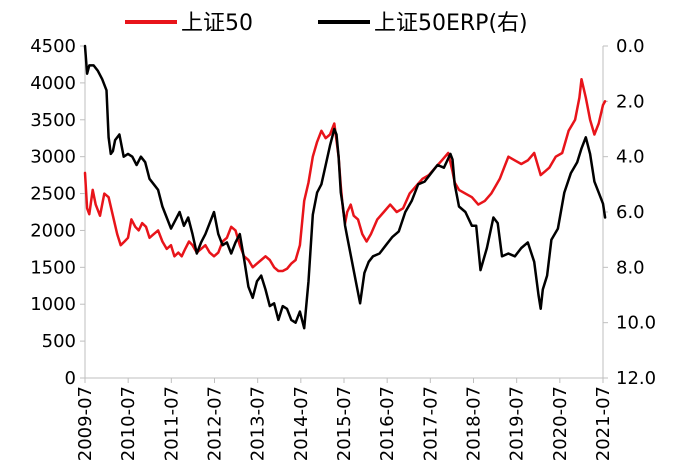 Image resolution: width=693 pixels, height=475 pixels. What do you see at coordinates (53, 304) in the screenshot?
I see `y-left-tick-label: 1000` at bounding box center [53, 304].